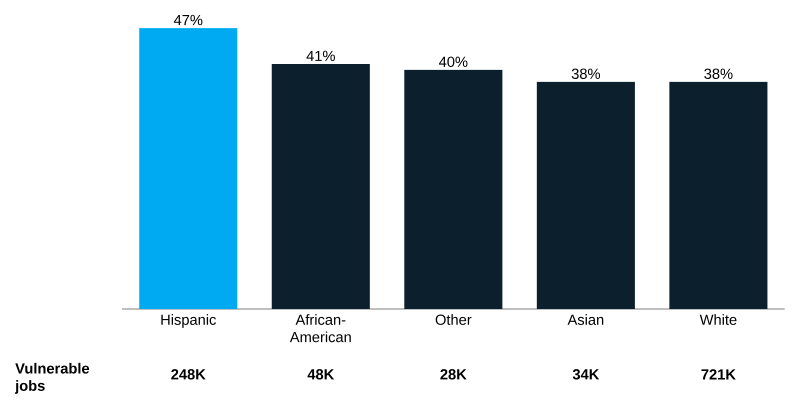 The width and height of the screenshot is (806, 407). What do you see at coordinates (188, 321) in the screenshot?
I see `x-tick-label: Hispanic` at bounding box center [188, 321].